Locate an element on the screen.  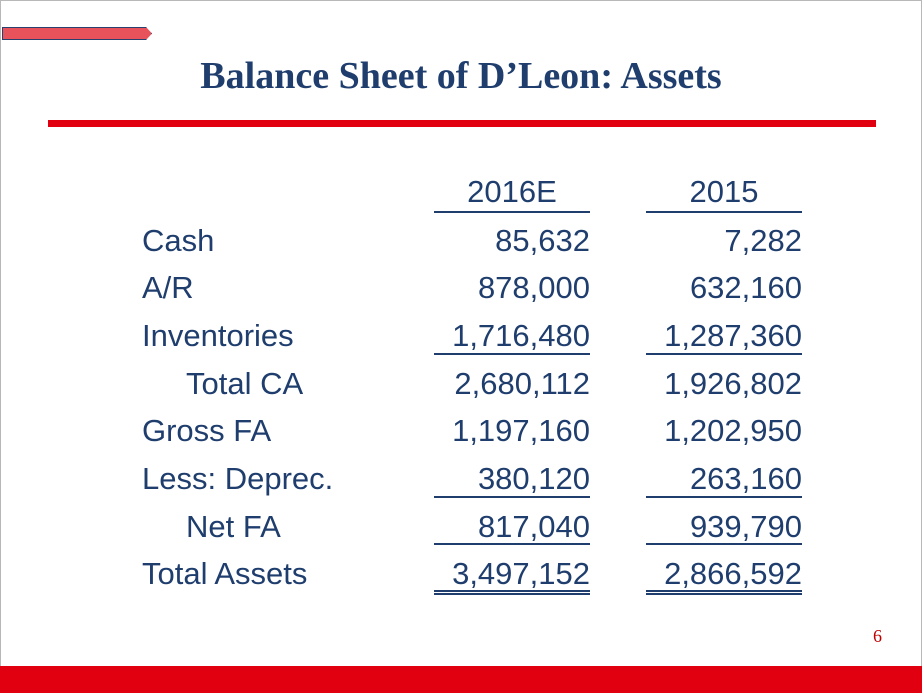
inventories-2015-value: 1,287,360 is located at coordinates (733, 335).